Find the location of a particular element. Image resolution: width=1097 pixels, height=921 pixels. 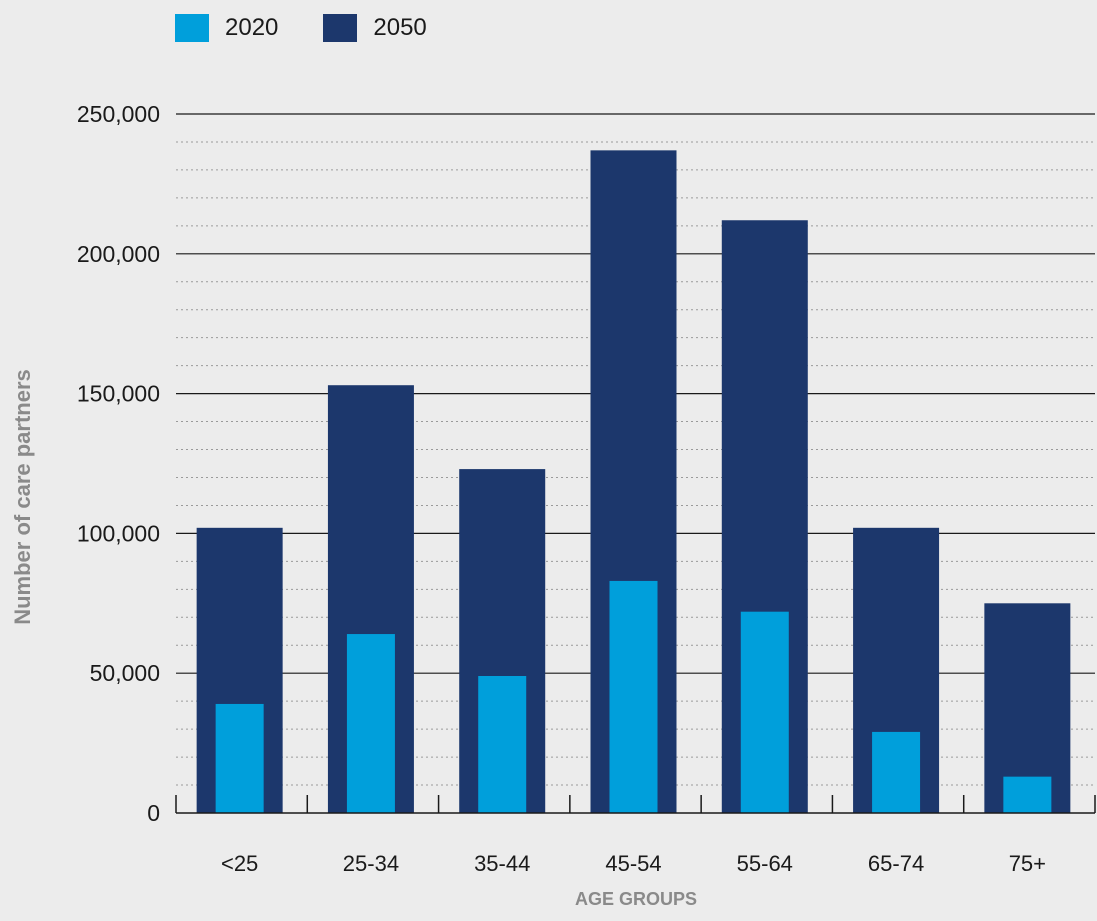

y-tick-label: 150,000 is located at coordinates (118, 394).